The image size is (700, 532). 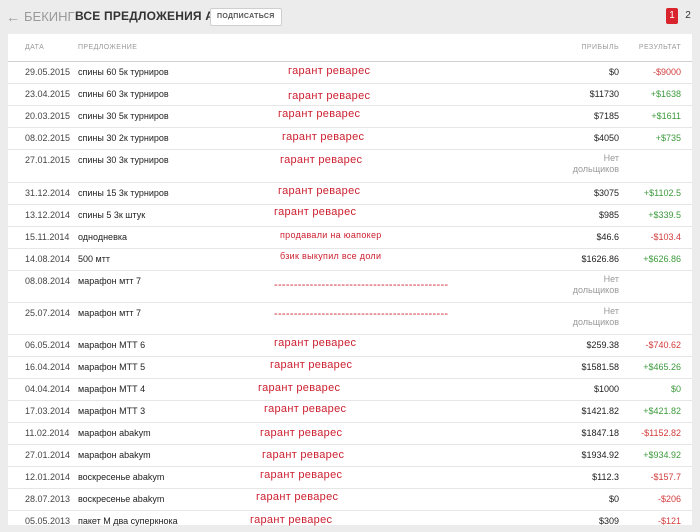 I want to click on row-result: +$626.86, so click(x=662, y=259).